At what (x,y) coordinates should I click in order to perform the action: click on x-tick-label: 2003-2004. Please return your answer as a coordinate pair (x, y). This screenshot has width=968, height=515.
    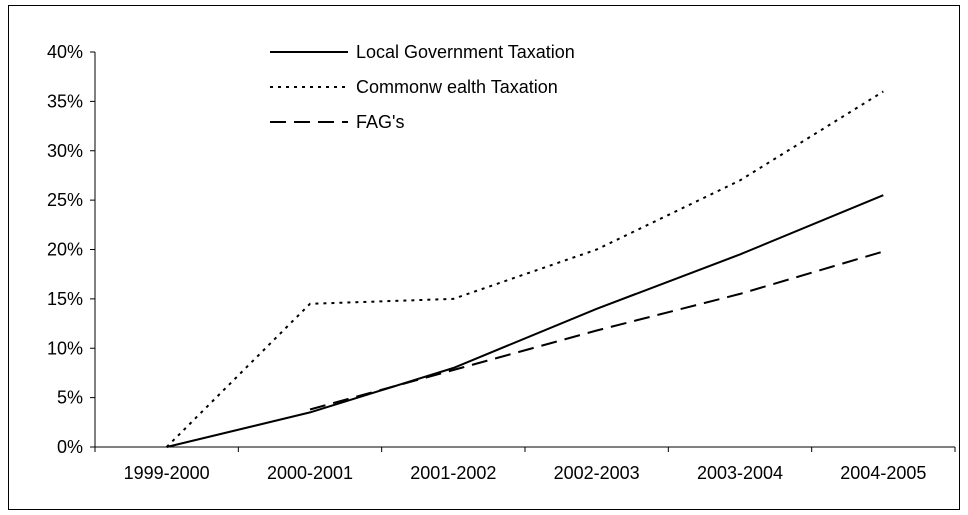
    Looking at the image, I should click on (740, 473).